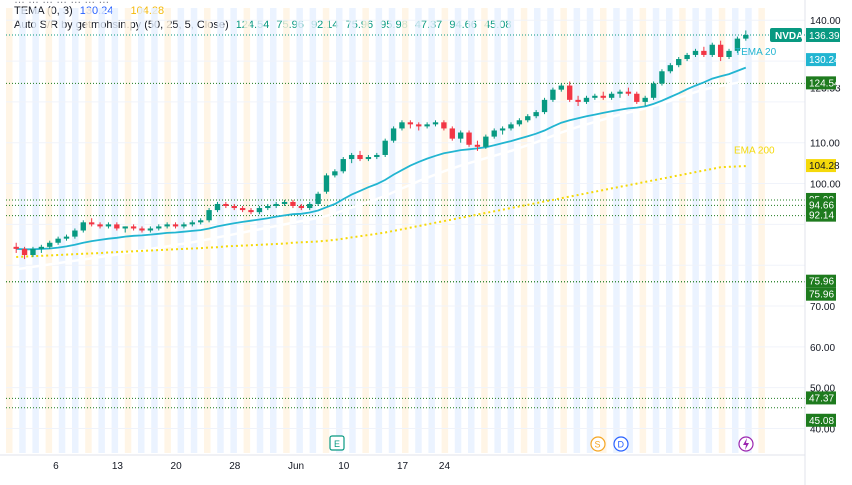 The image size is (852, 485). Describe the element at coordinates (621, 444) in the screenshot. I see `dividend-badge` at that location.